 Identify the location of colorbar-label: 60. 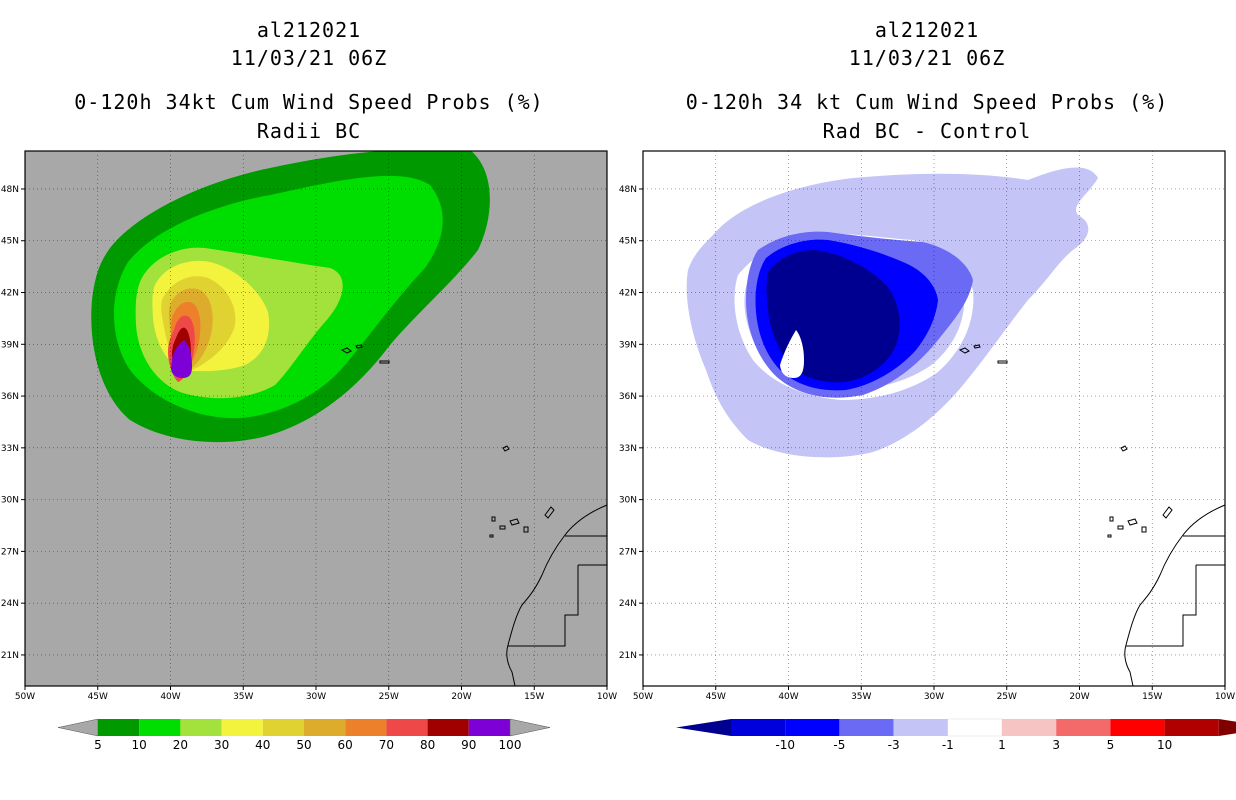
(345, 745).